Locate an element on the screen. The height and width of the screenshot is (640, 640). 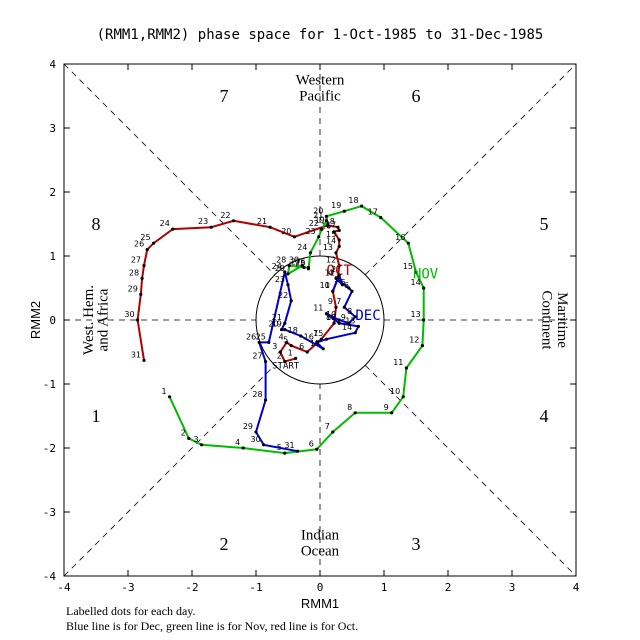
day-label: 3 is located at coordinates (196, 439).